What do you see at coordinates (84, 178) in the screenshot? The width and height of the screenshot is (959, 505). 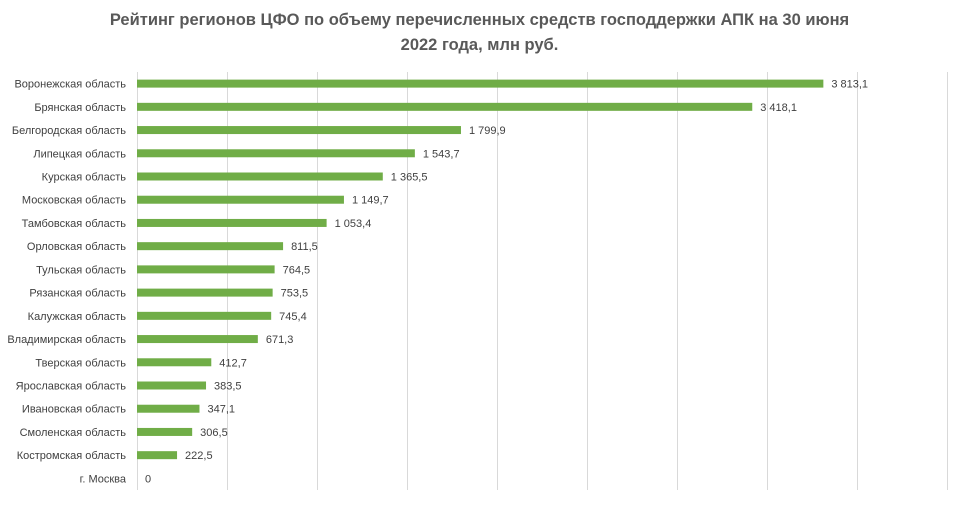 I see `category-label: Курская область` at bounding box center [84, 178].